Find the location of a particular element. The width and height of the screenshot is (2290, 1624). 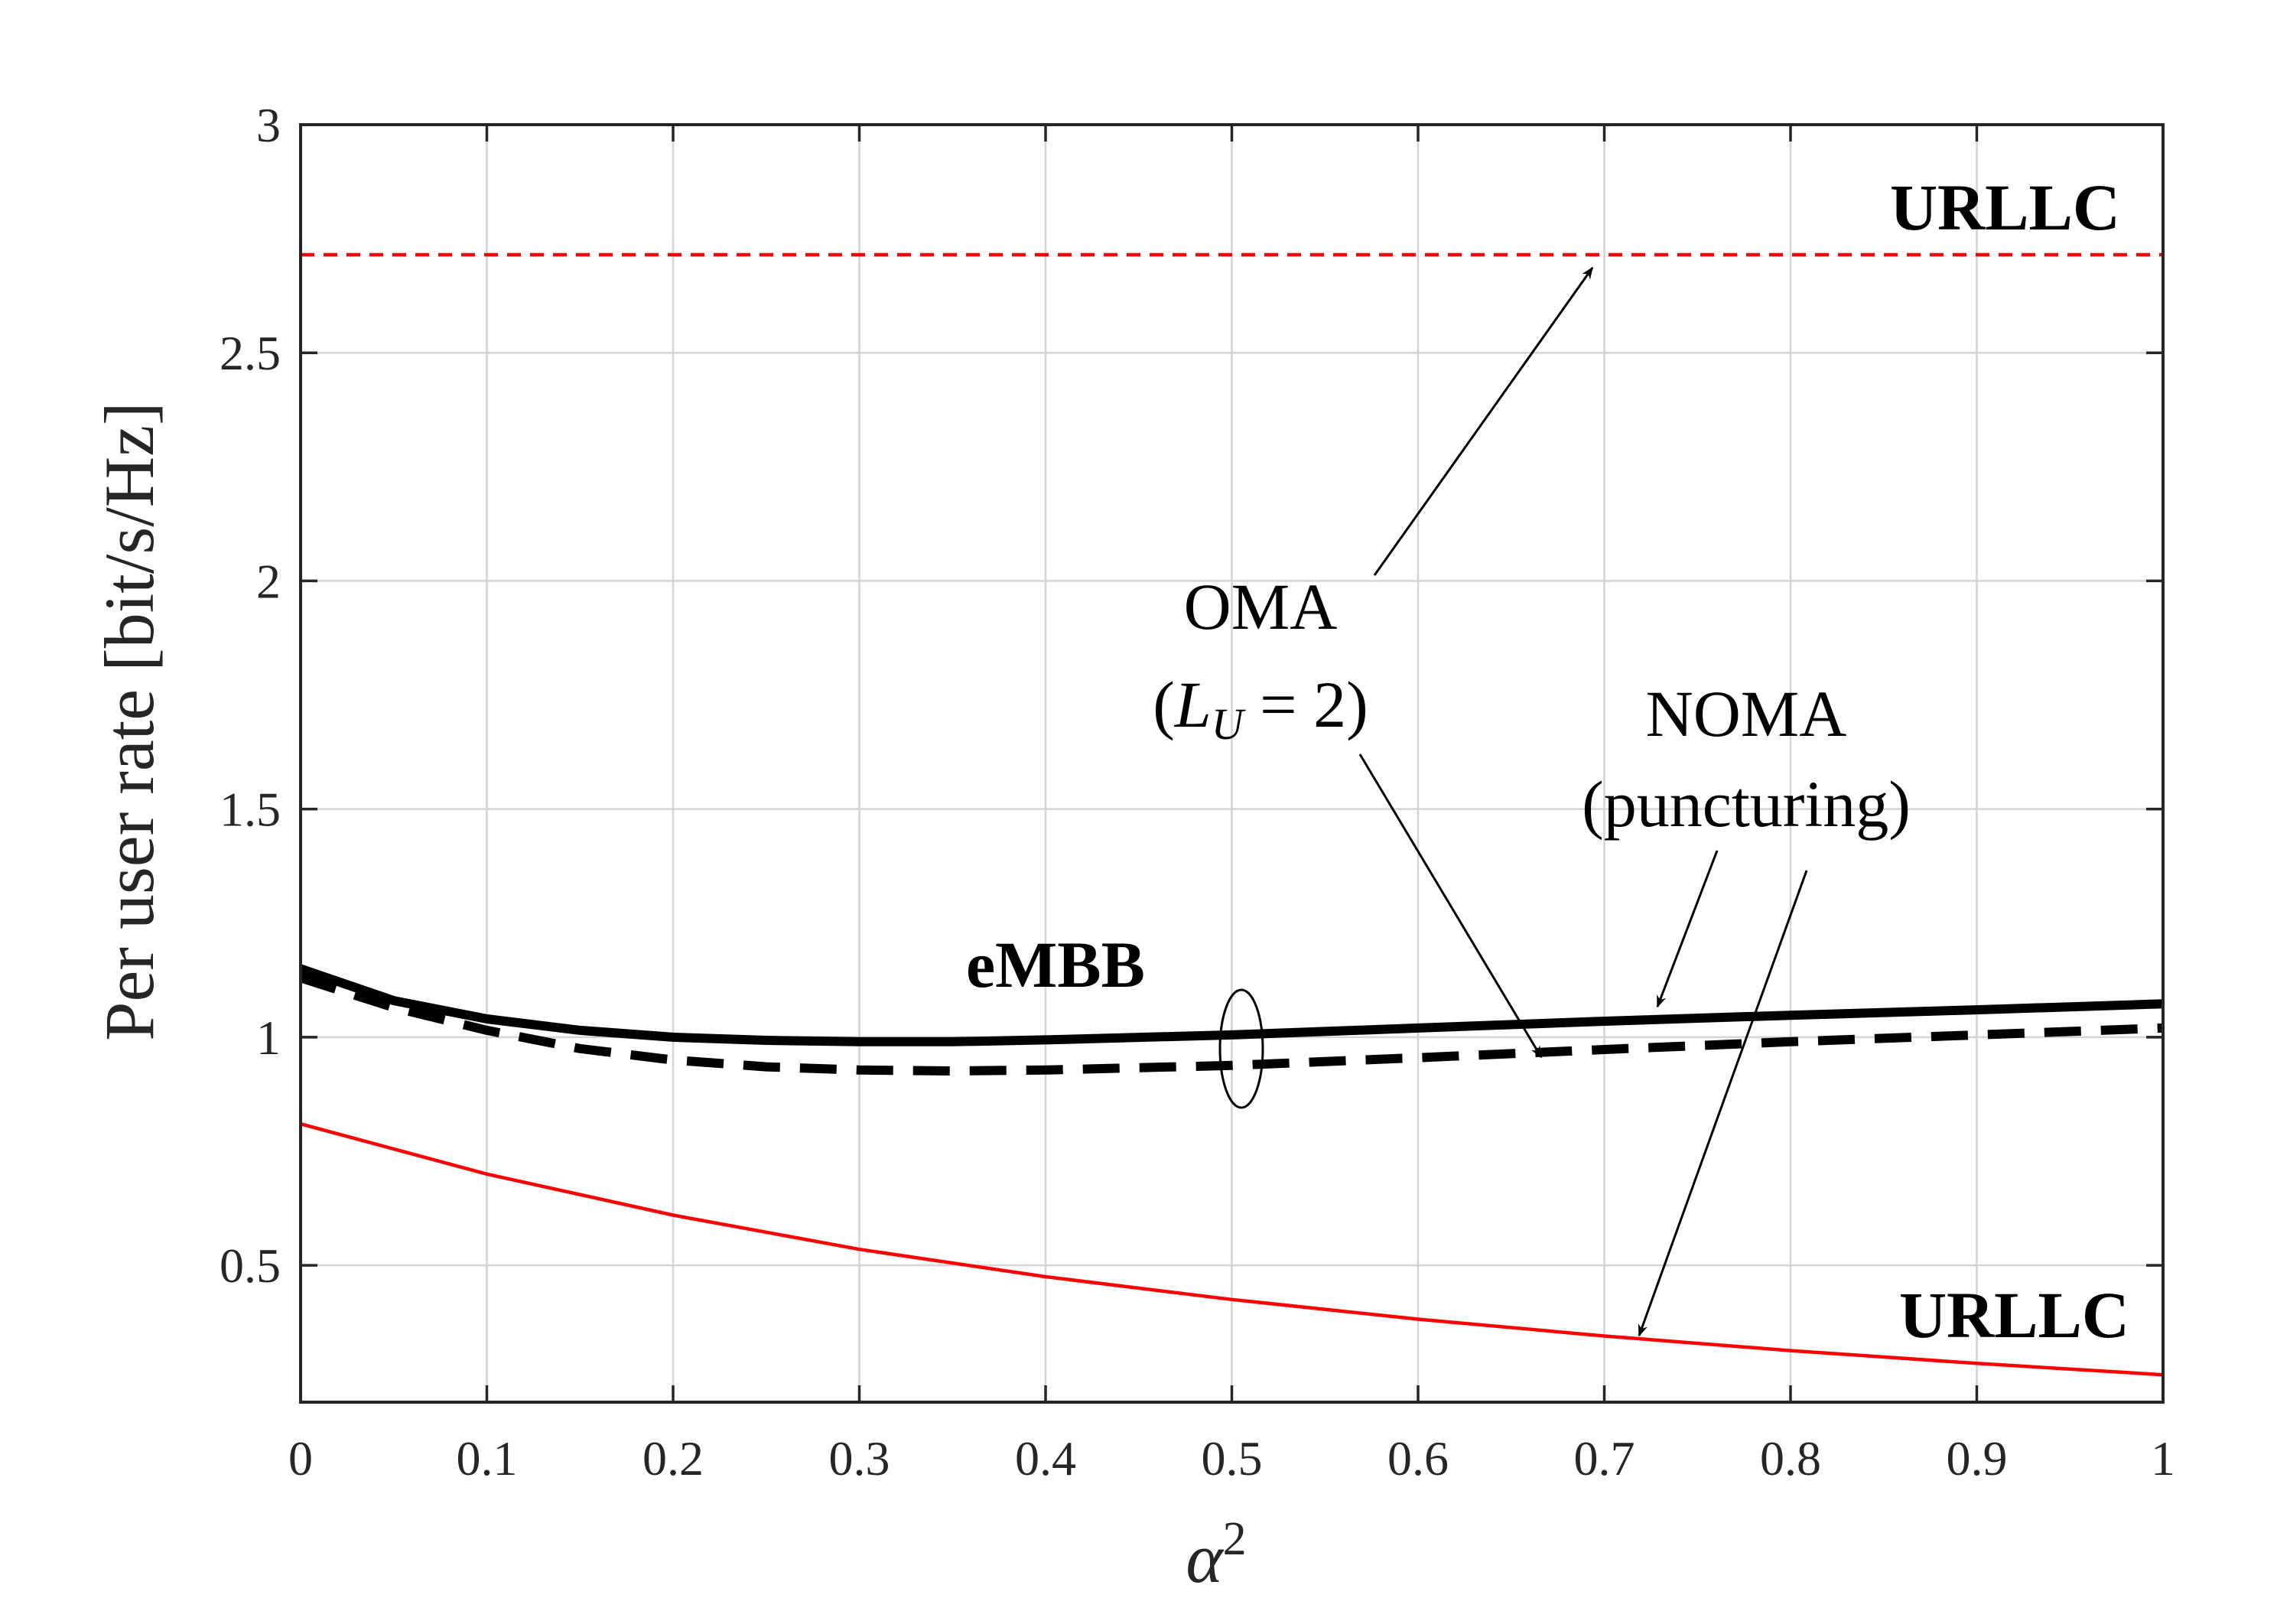

y-axis-title: Per user rate [bit/s/Hz] is located at coordinates (129, 721).